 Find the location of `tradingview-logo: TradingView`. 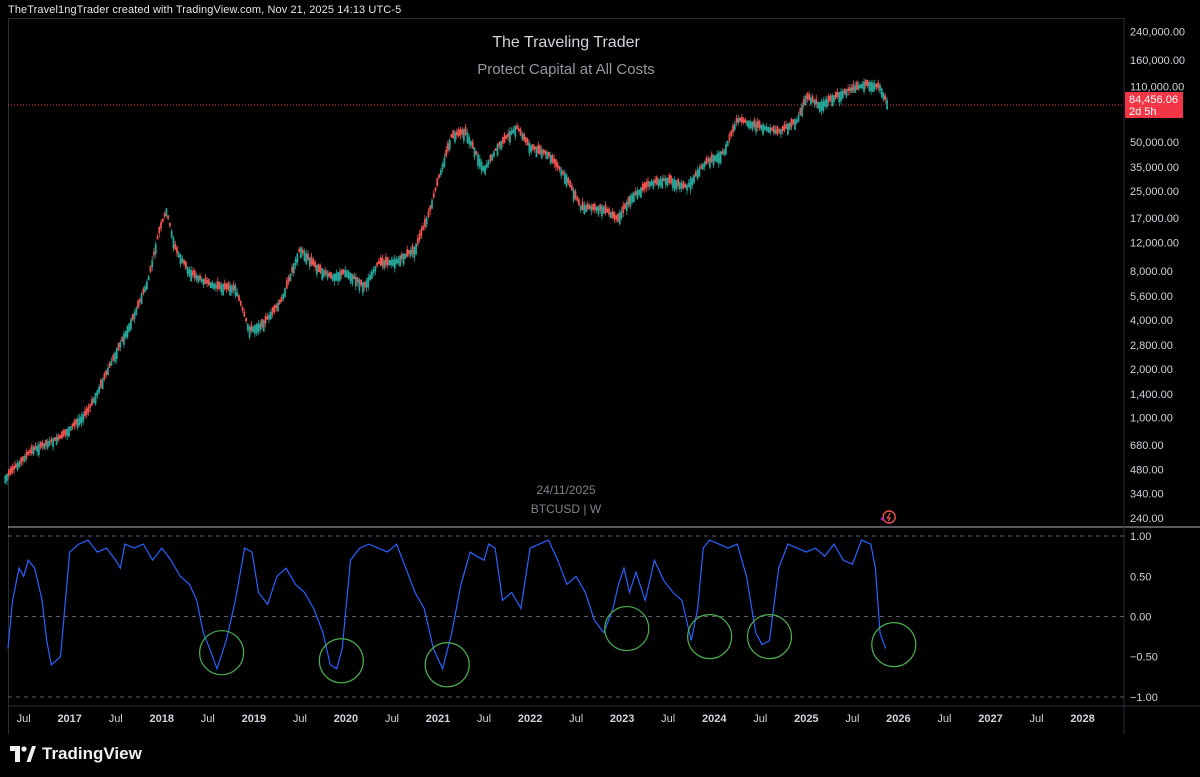

tradingview-logo: TradingView is located at coordinates (76, 754).